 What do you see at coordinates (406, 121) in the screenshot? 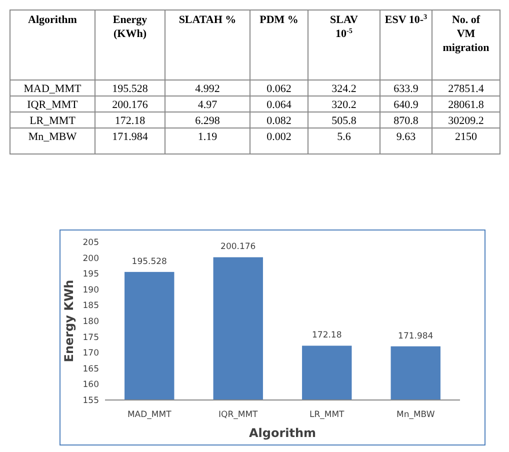
I see `data-label: 870.8` at bounding box center [406, 121].